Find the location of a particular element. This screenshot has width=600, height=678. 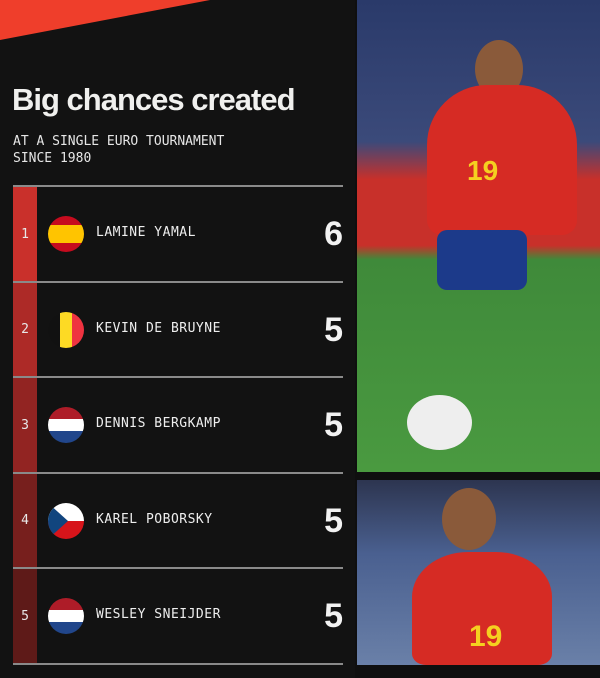

table-row: 2 KEVIN DE BRUYNE 5 is located at coordinates (178, 328).